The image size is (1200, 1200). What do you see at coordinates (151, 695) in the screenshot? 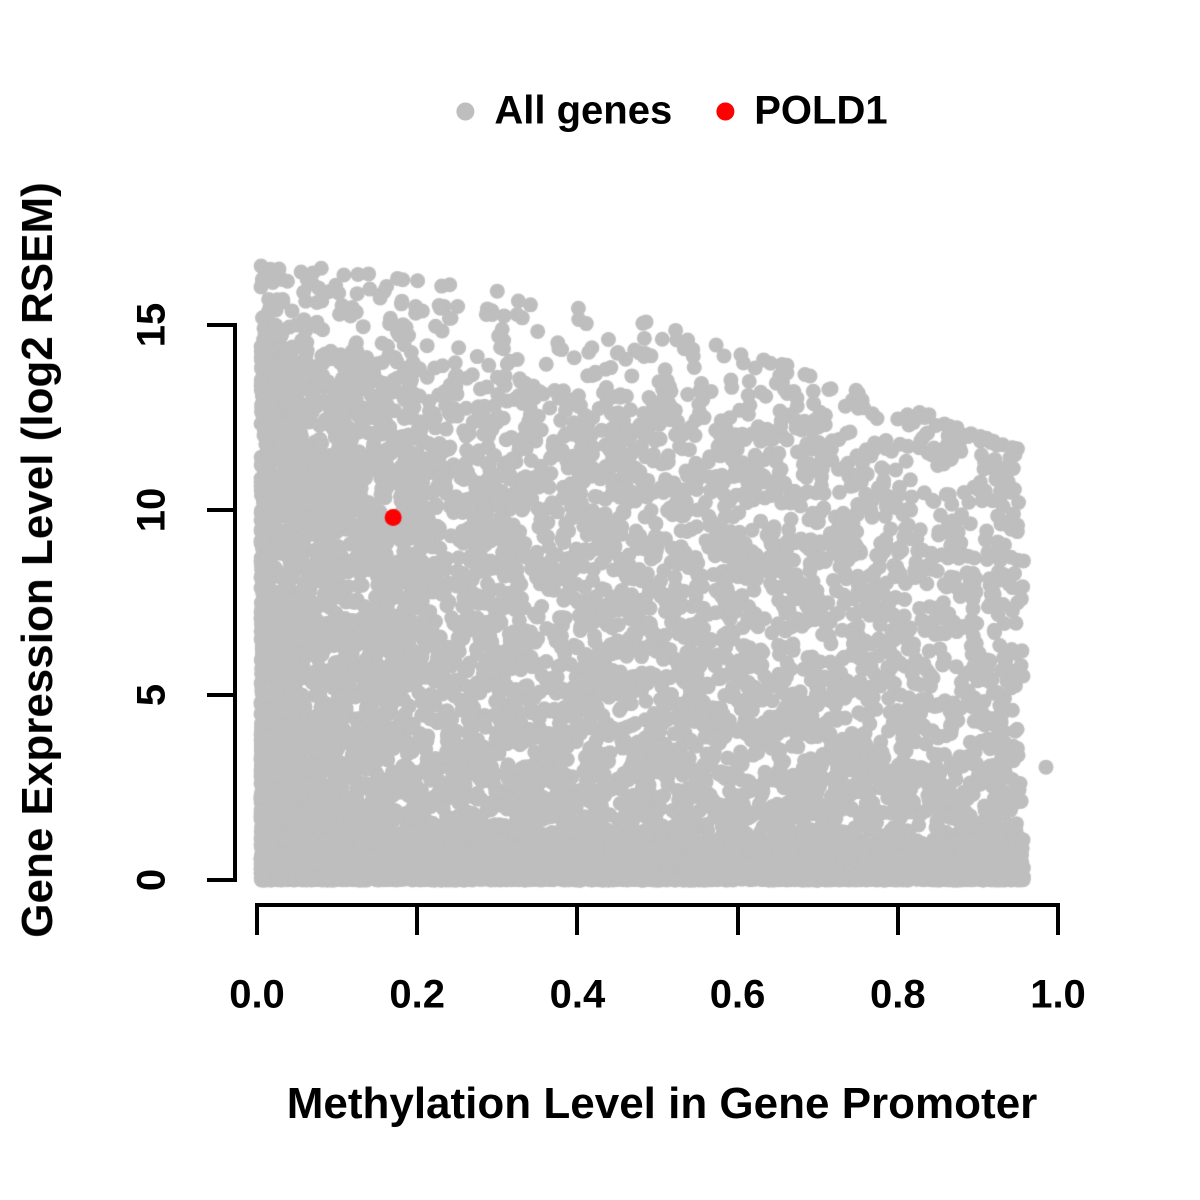
I see `y-tick-label: 5` at bounding box center [151, 695].